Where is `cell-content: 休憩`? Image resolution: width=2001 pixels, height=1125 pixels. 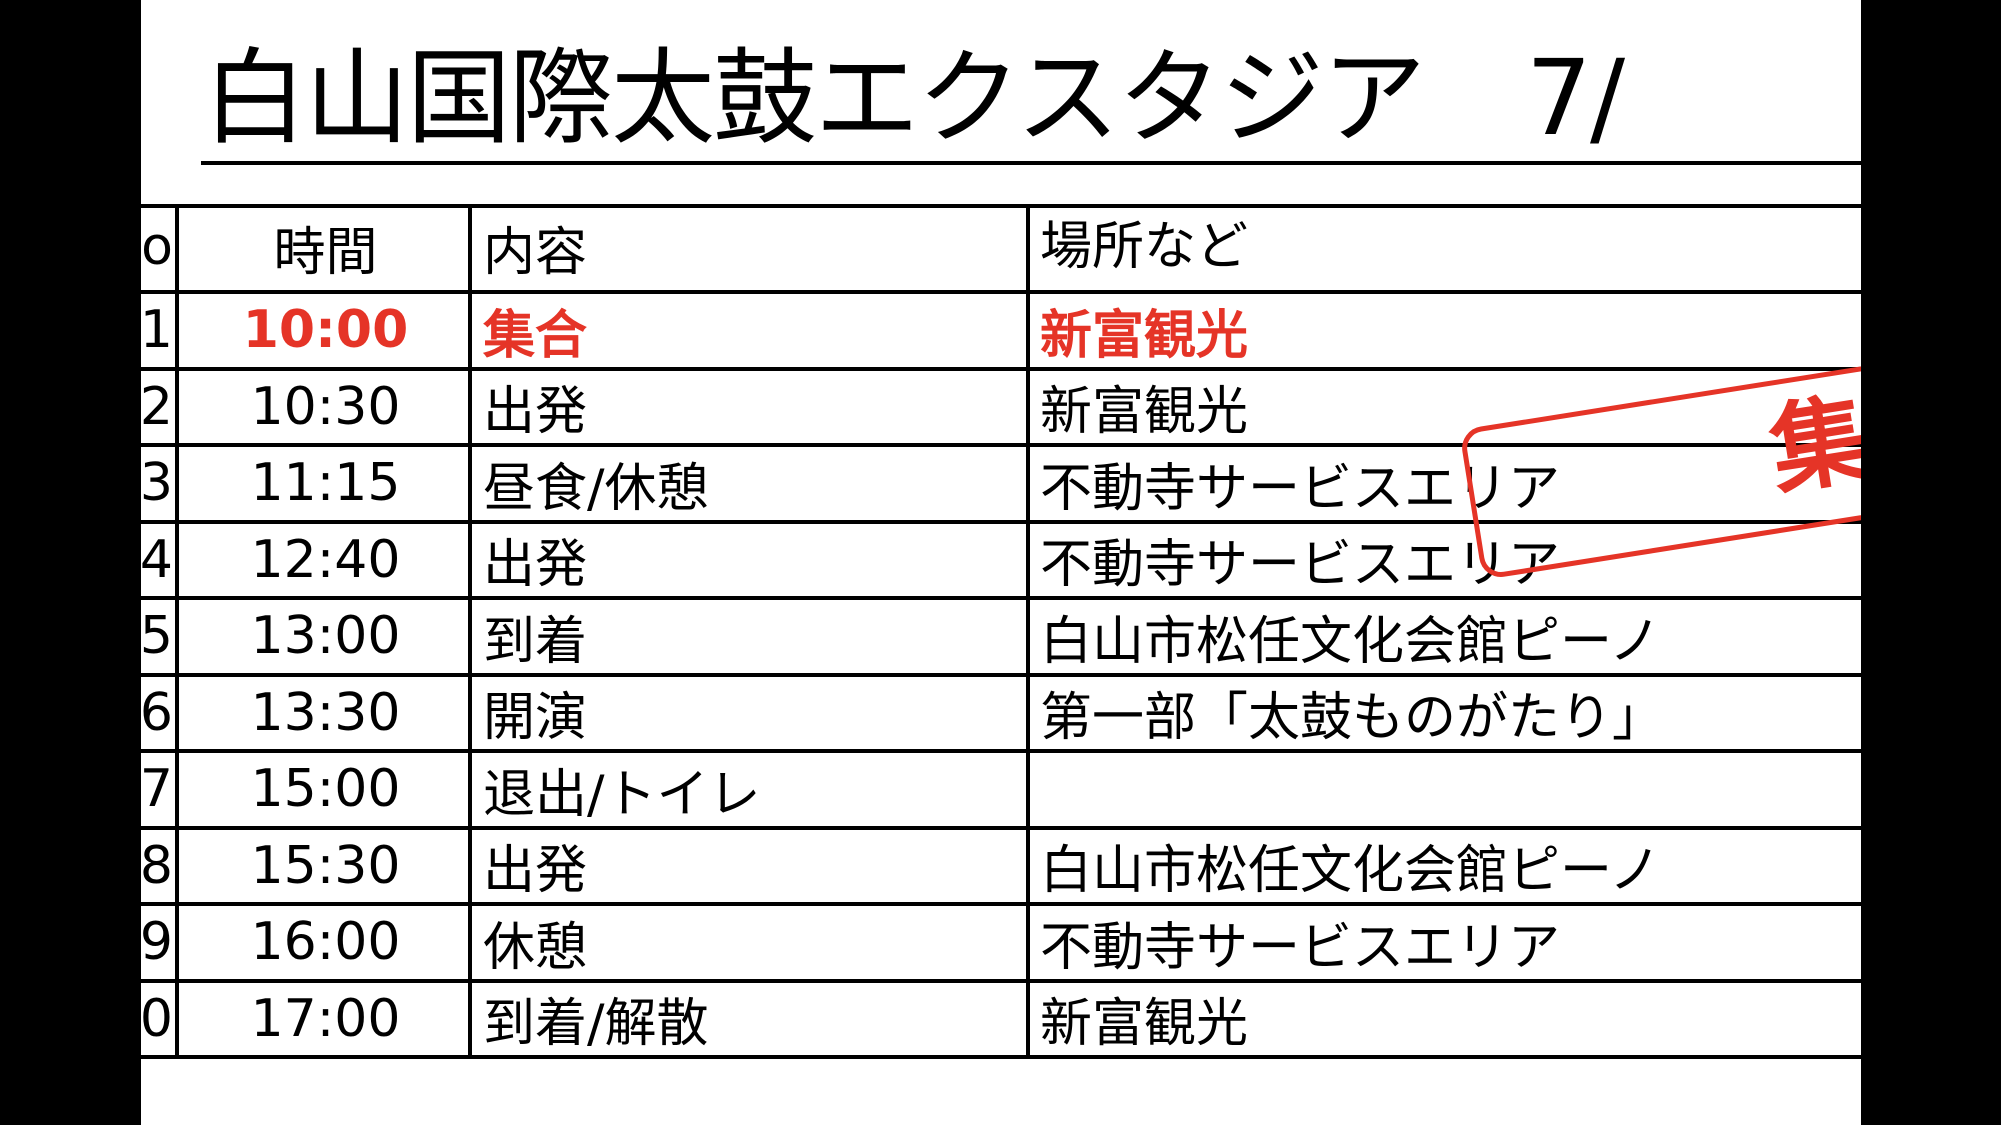
cell-content: 休憩 is located at coordinates (535, 947).